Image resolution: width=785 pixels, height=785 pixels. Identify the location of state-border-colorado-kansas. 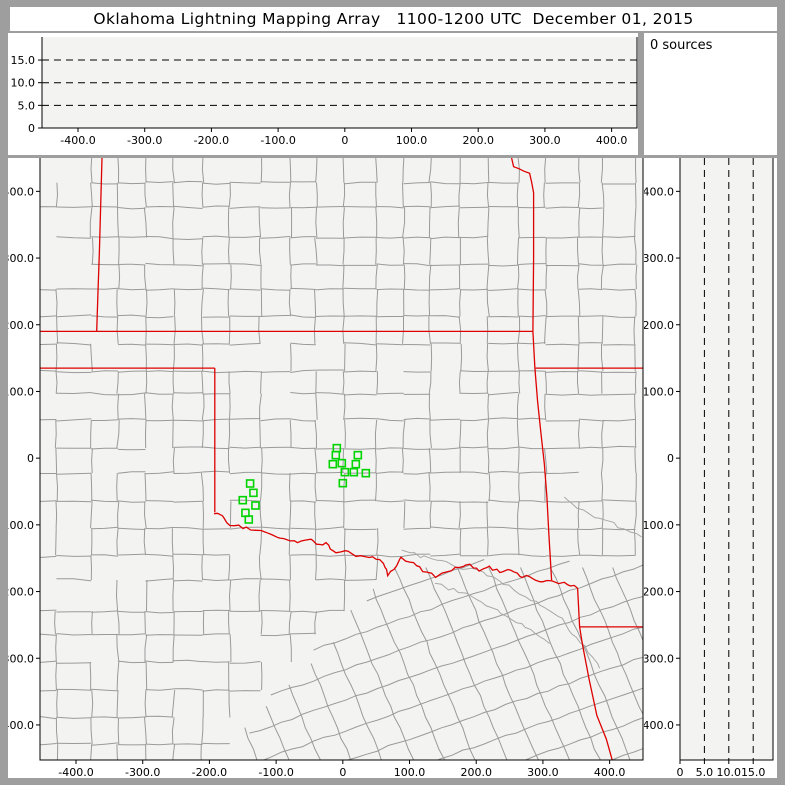
(99, 245).